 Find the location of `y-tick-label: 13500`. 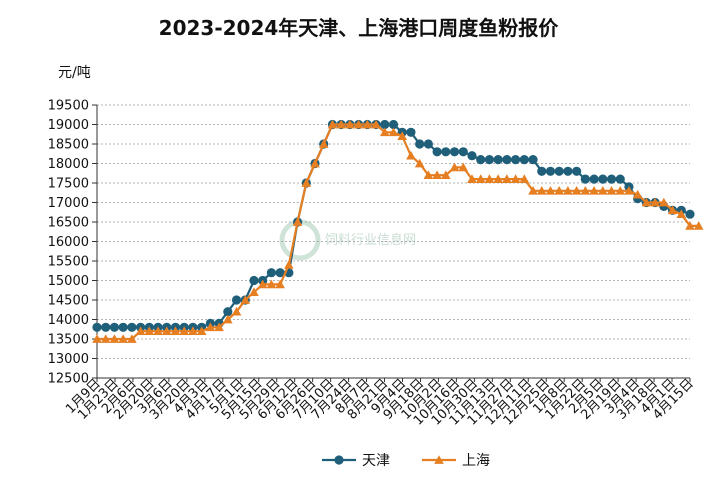

y-tick-label: 13500 is located at coordinates (68, 340).